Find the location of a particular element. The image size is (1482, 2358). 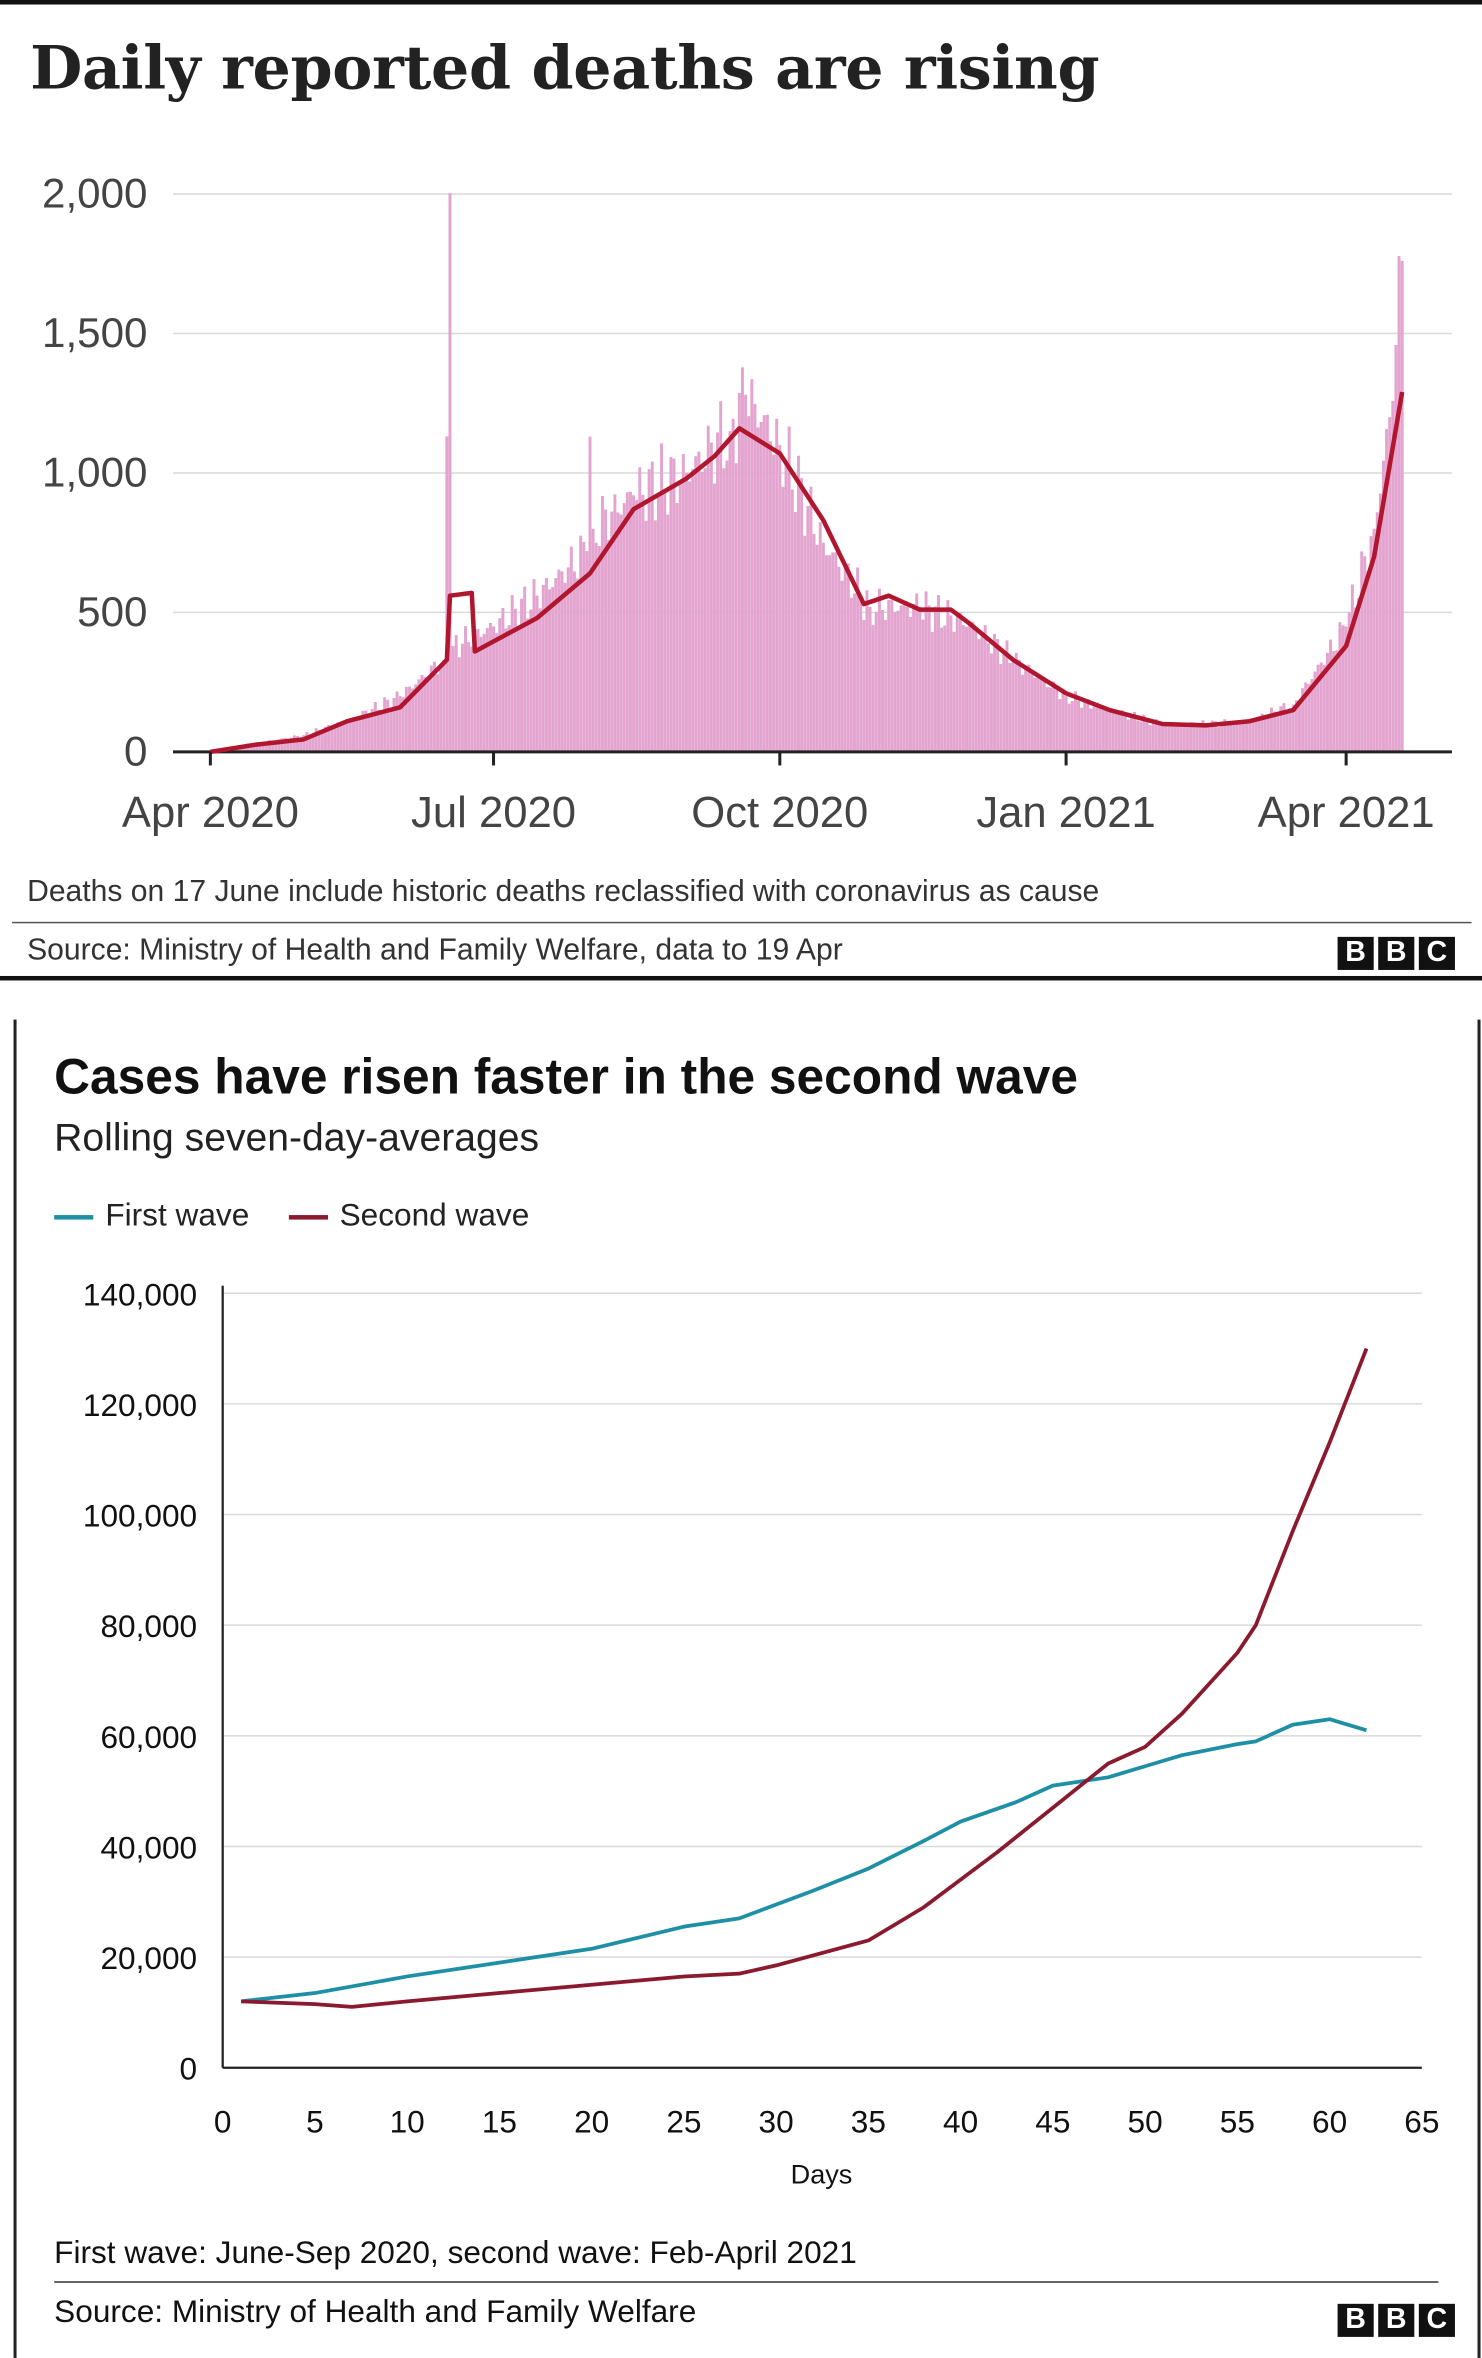

cases-x-axis-label: Days is located at coordinates (822, 2174).